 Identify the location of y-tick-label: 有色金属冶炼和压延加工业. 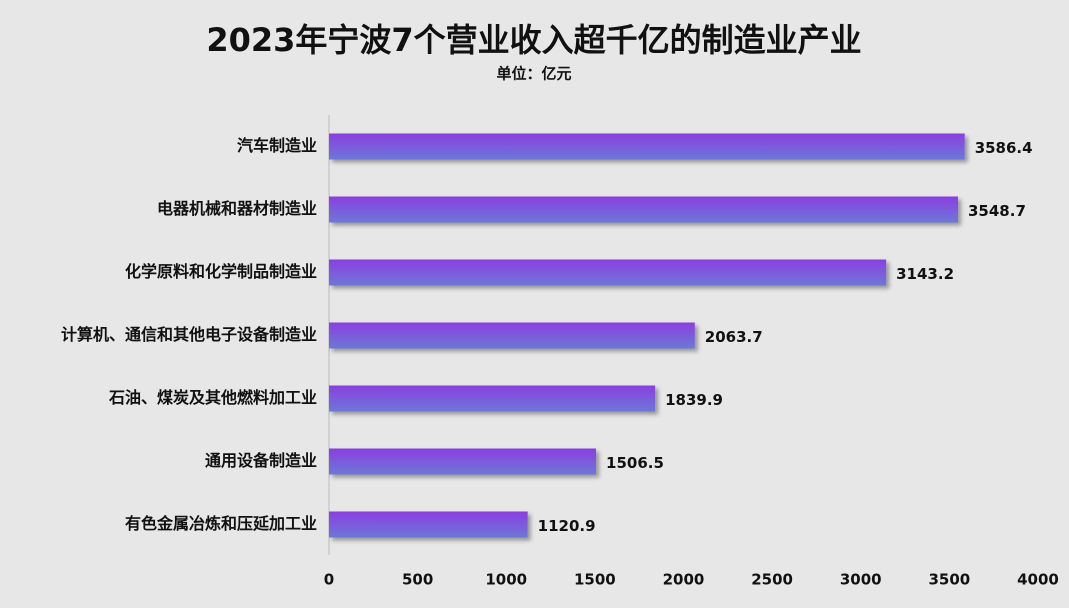
(221, 523).